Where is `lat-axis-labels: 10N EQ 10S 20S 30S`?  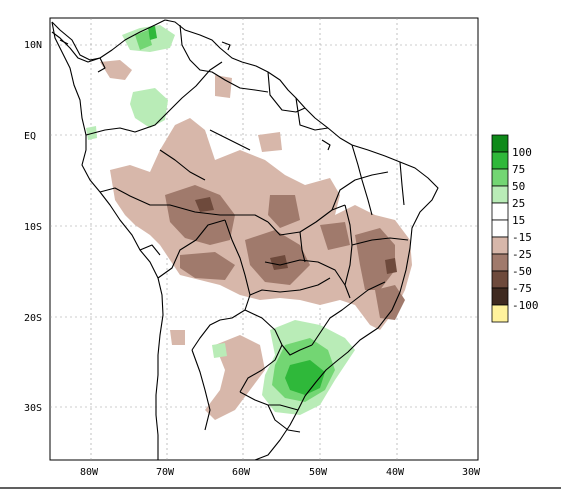
lat-axis-labels: 10N EQ 10S 20S 30S is located at coordinates (33, 227).